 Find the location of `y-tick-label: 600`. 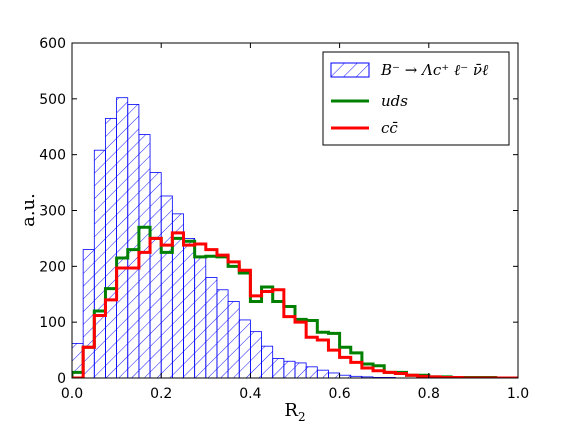

y-tick-label: 600 is located at coordinates (52, 44).